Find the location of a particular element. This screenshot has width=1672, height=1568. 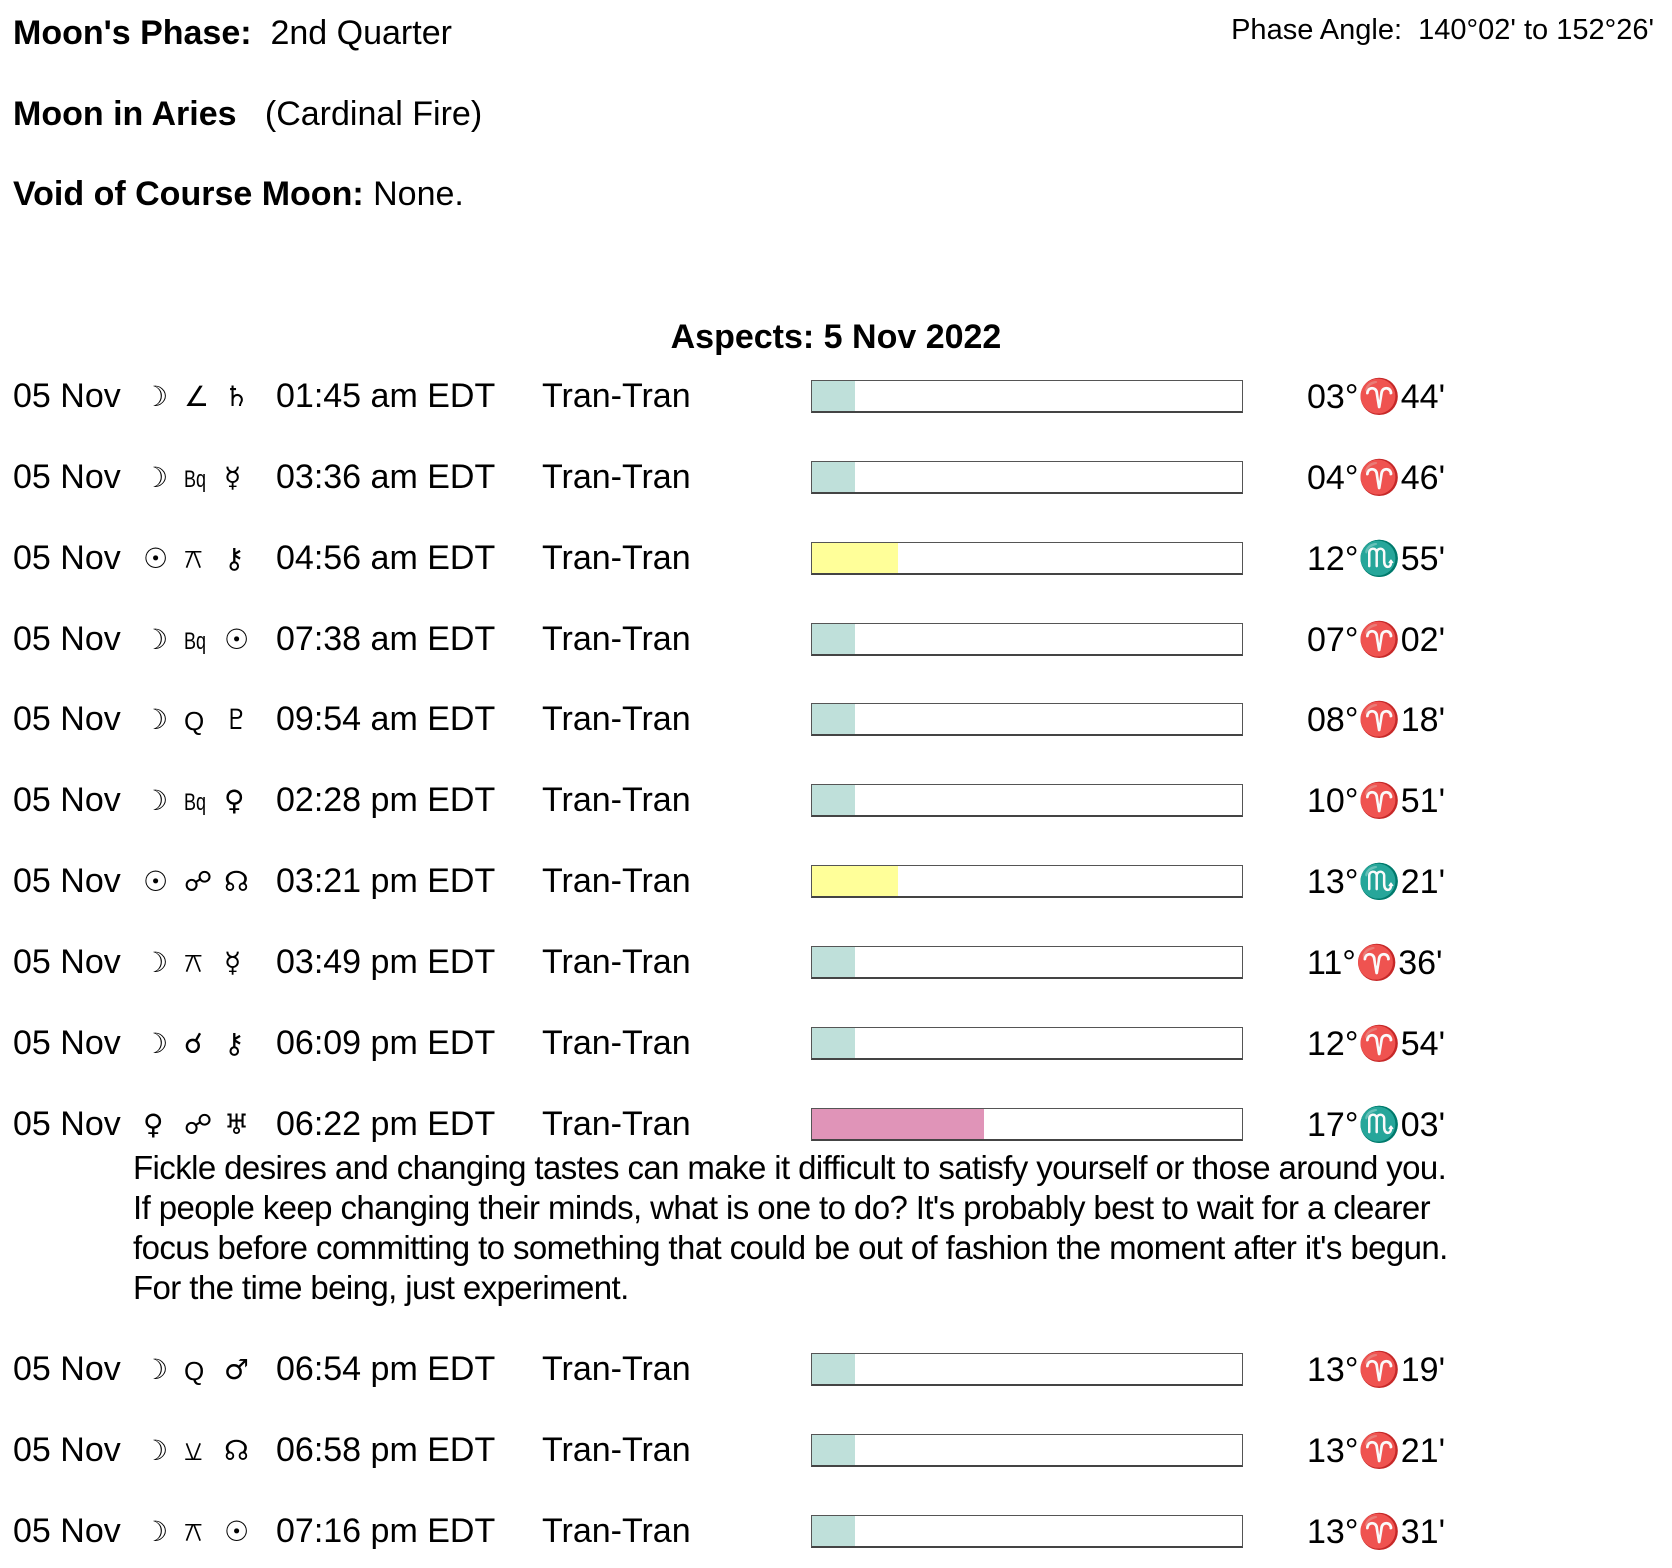

aspect-time: 03:36 am EDT is located at coordinates (386, 477).